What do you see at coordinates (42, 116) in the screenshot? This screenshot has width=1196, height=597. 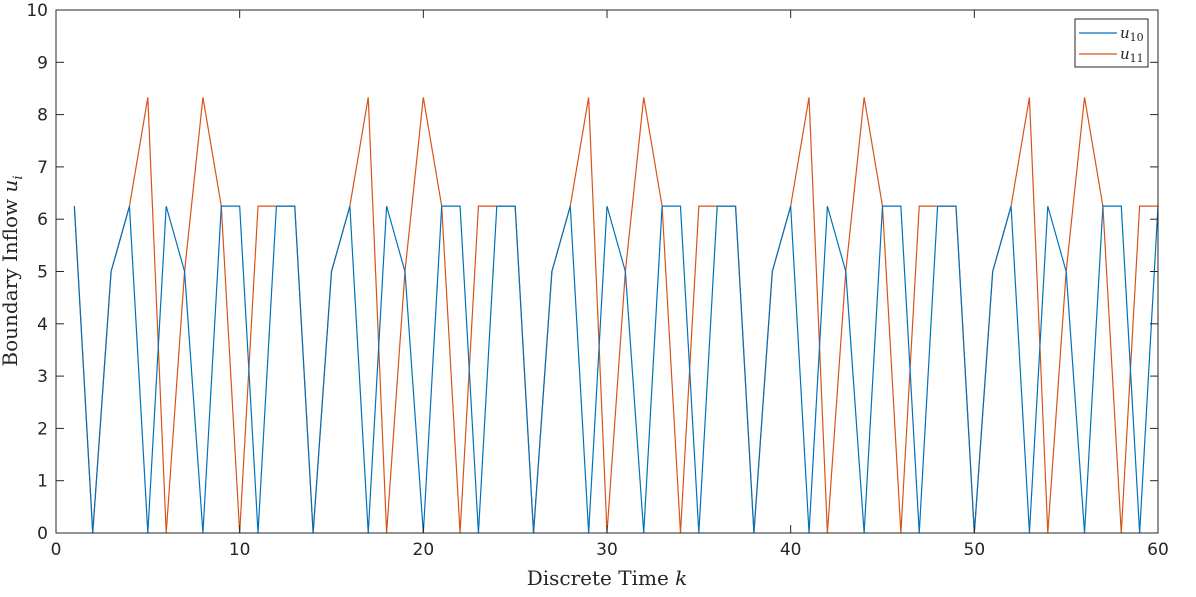 I see `y-tick-label: 8` at bounding box center [42, 116].